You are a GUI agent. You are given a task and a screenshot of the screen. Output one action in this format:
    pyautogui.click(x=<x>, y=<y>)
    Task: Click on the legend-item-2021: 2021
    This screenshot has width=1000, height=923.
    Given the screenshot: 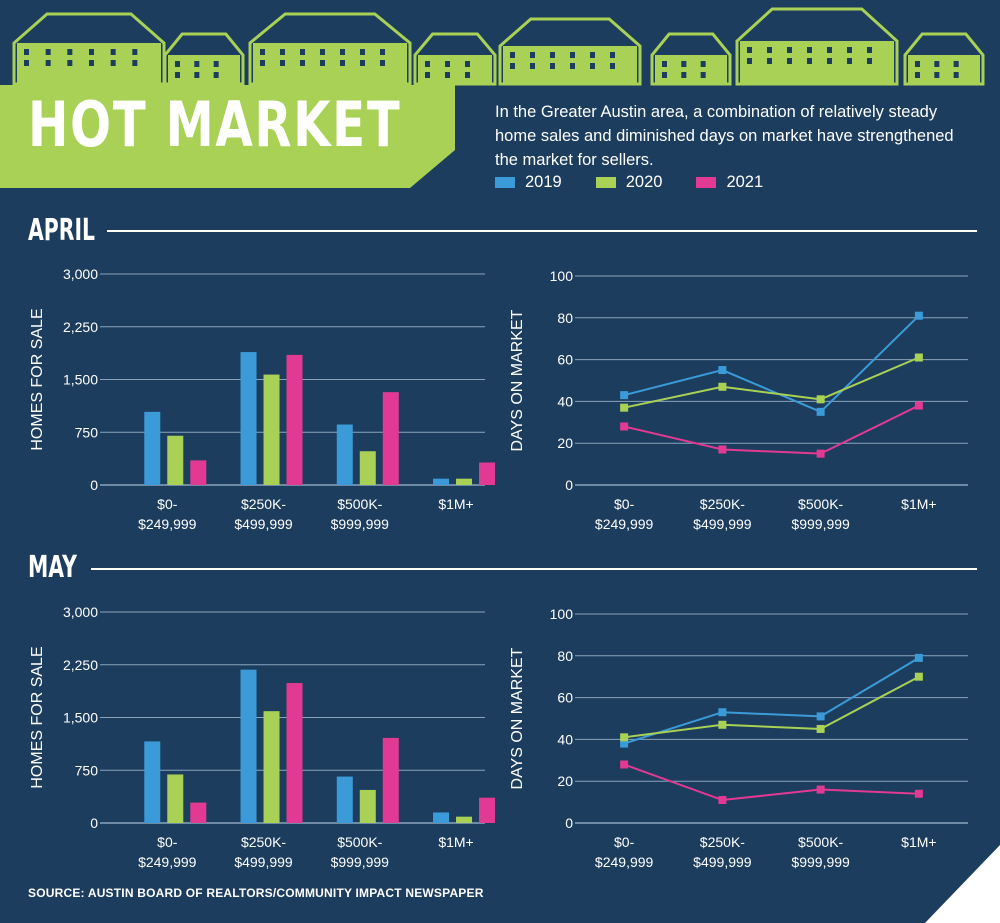 What is the action you would take?
    pyautogui.click(x=729, y=182)
    